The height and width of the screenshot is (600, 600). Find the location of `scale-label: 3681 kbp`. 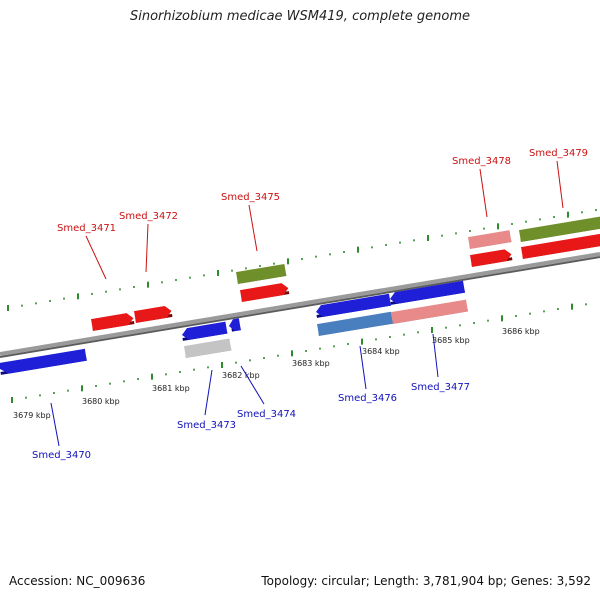

scale-label: 3681 kbp is located at coordinates (171, 388).